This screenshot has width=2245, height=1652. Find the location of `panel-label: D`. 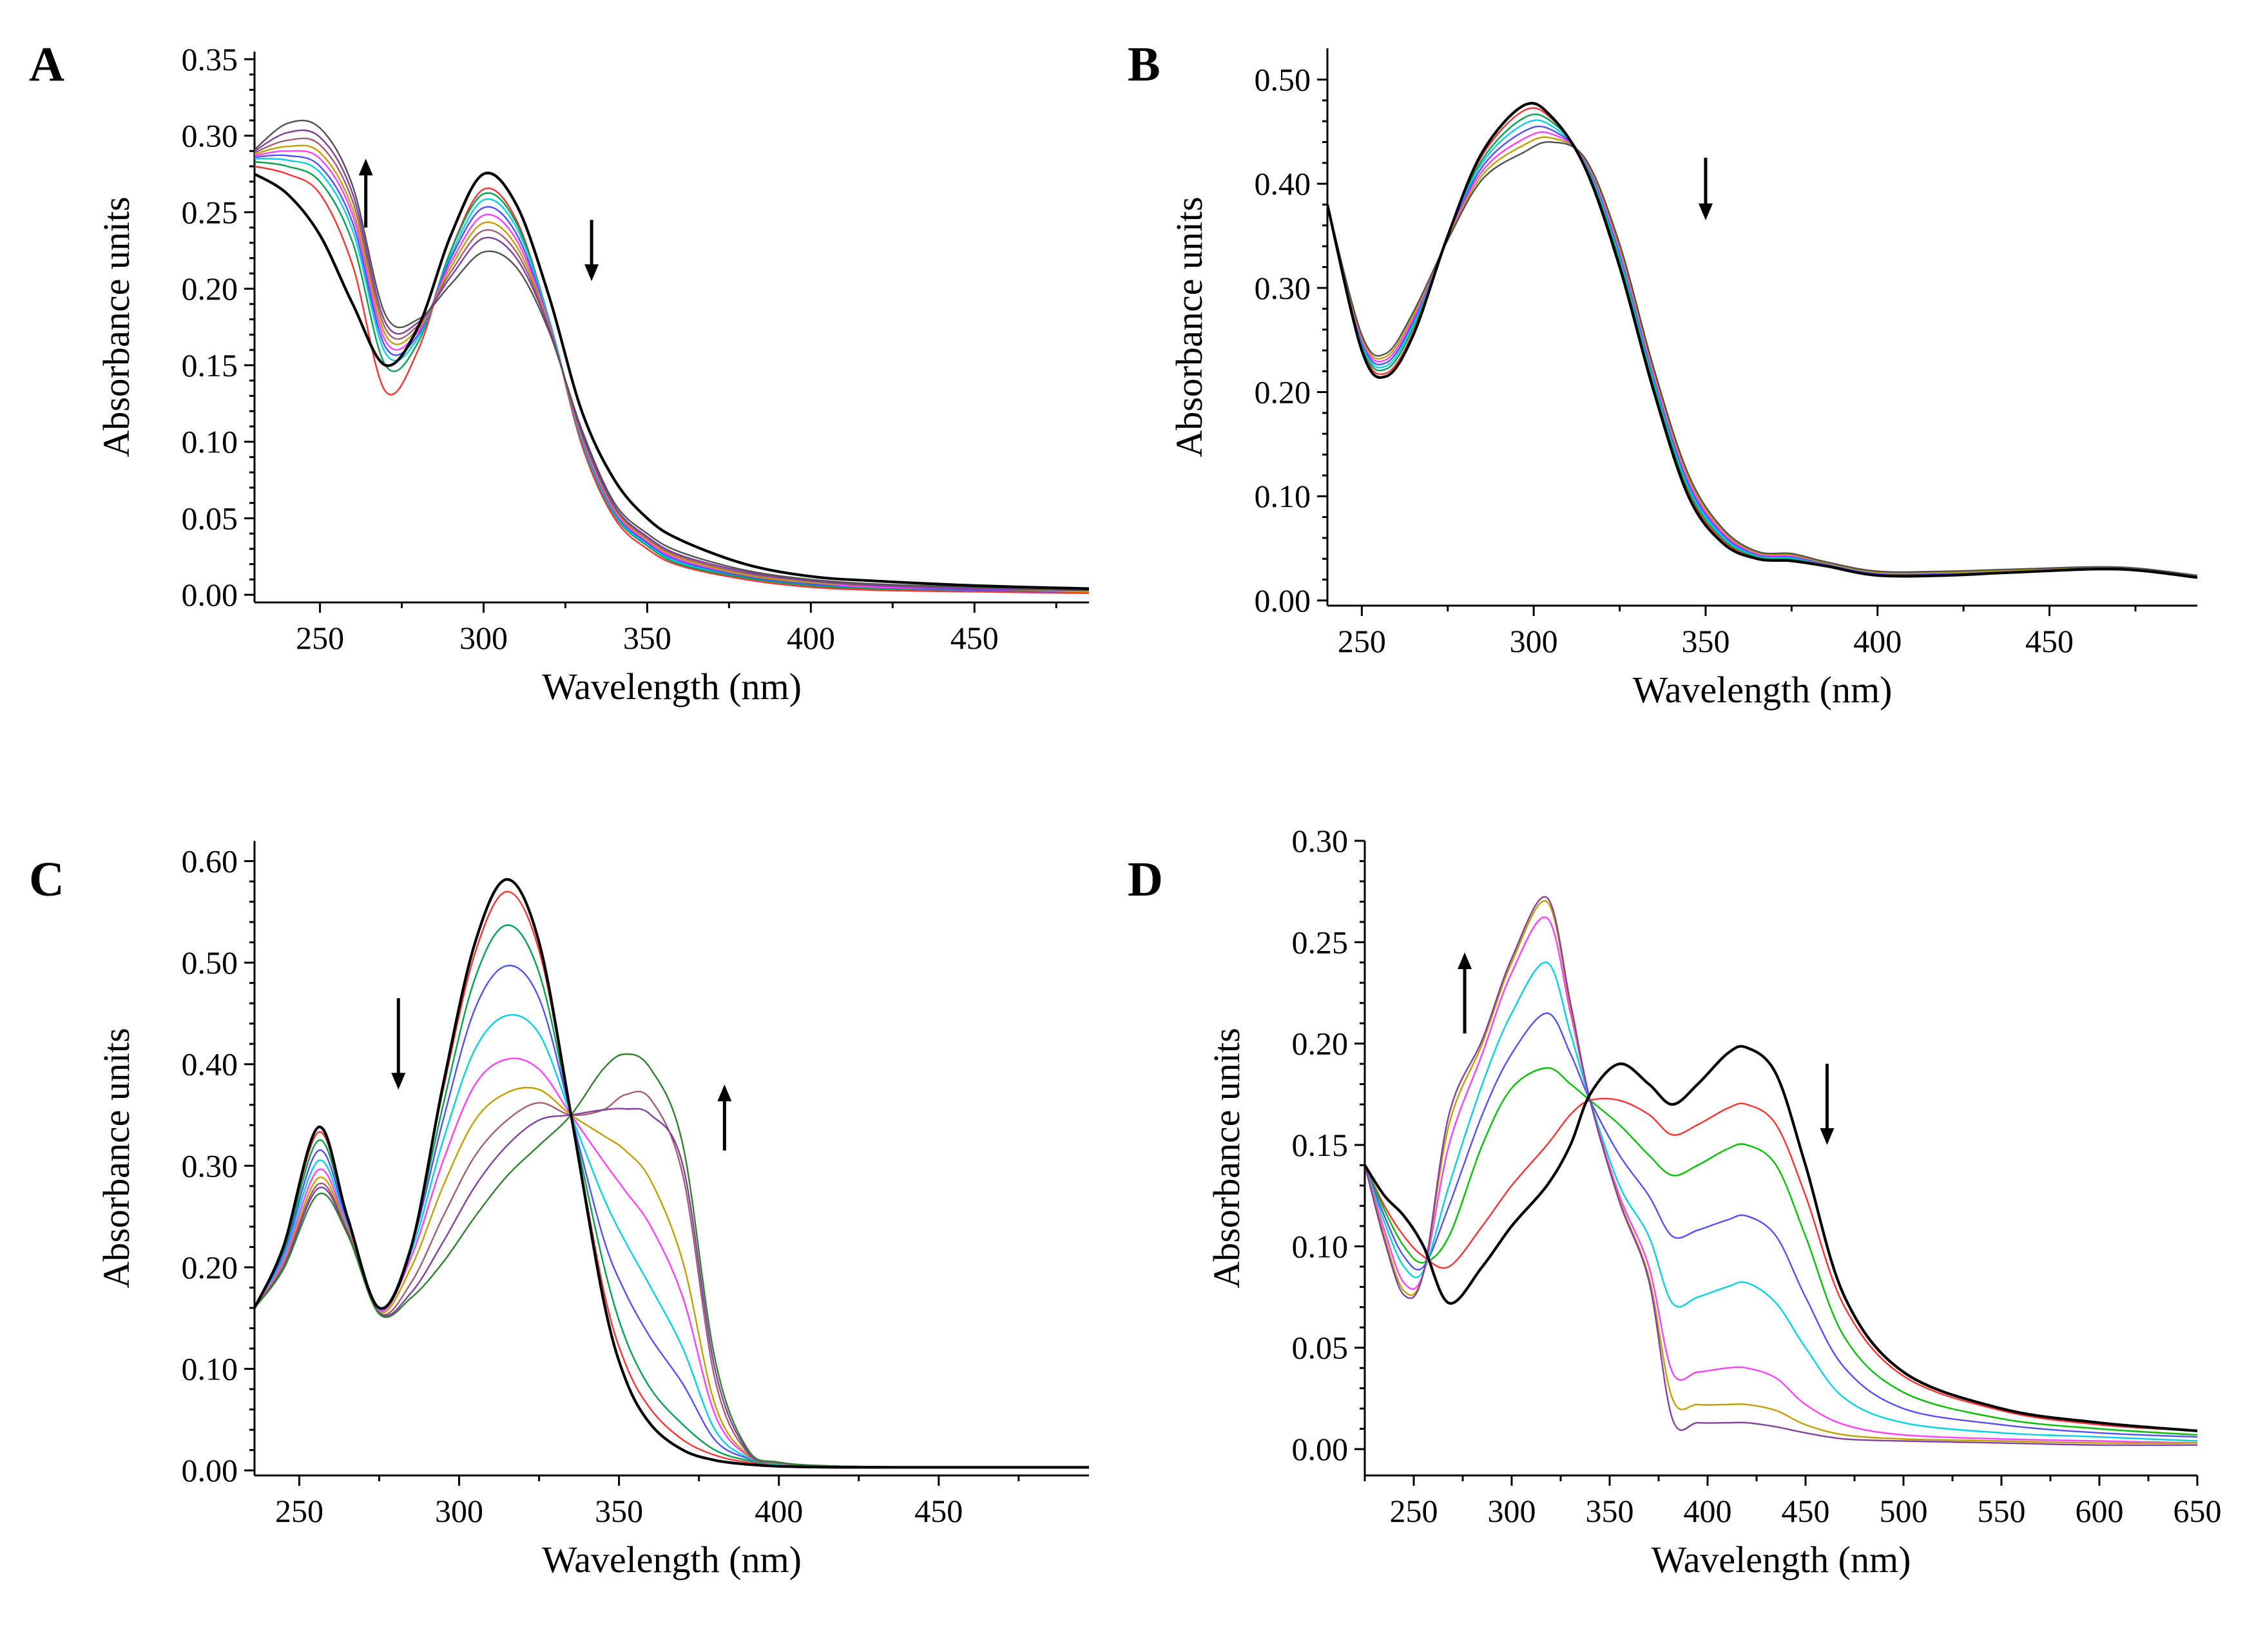

panel-label: D is located at coordinates (1145, 879).